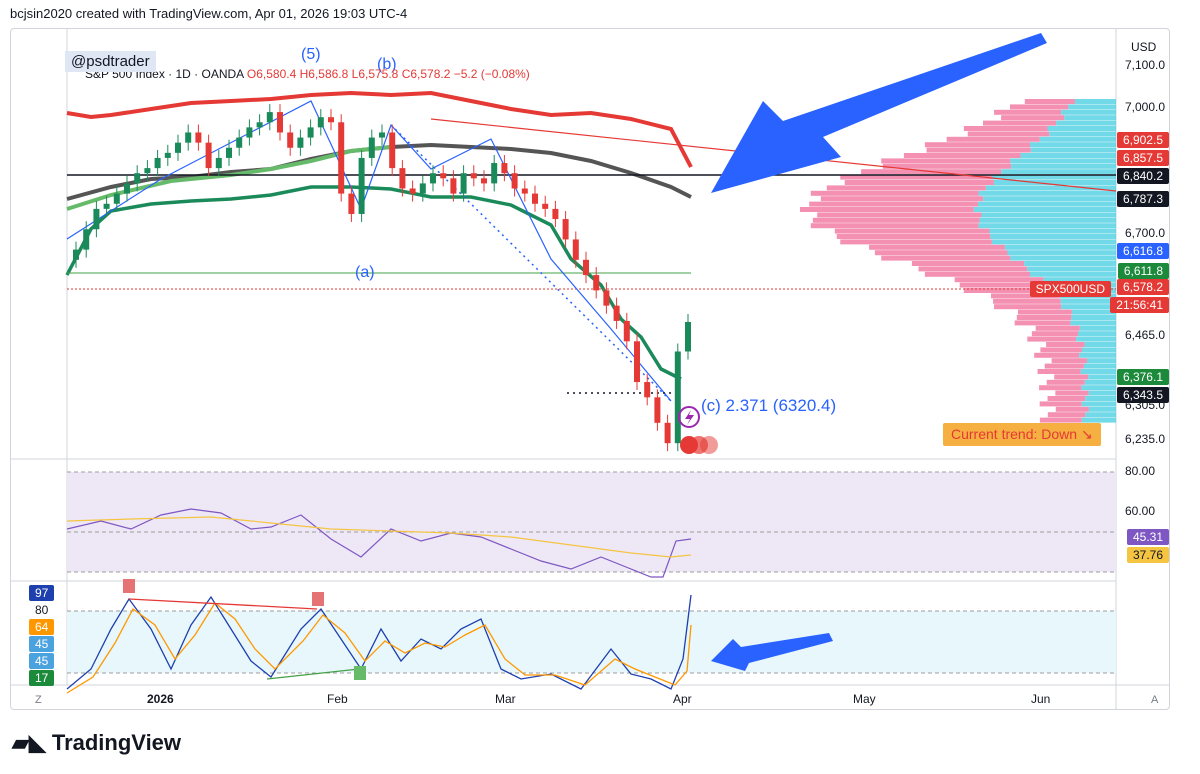 The width and height of the screenshot is (1200, 774). Describe the element at coordinates (598, 699) in the screenshot. I see `time-axis: 2026 Feb Mar Apr May Jun` at that location.